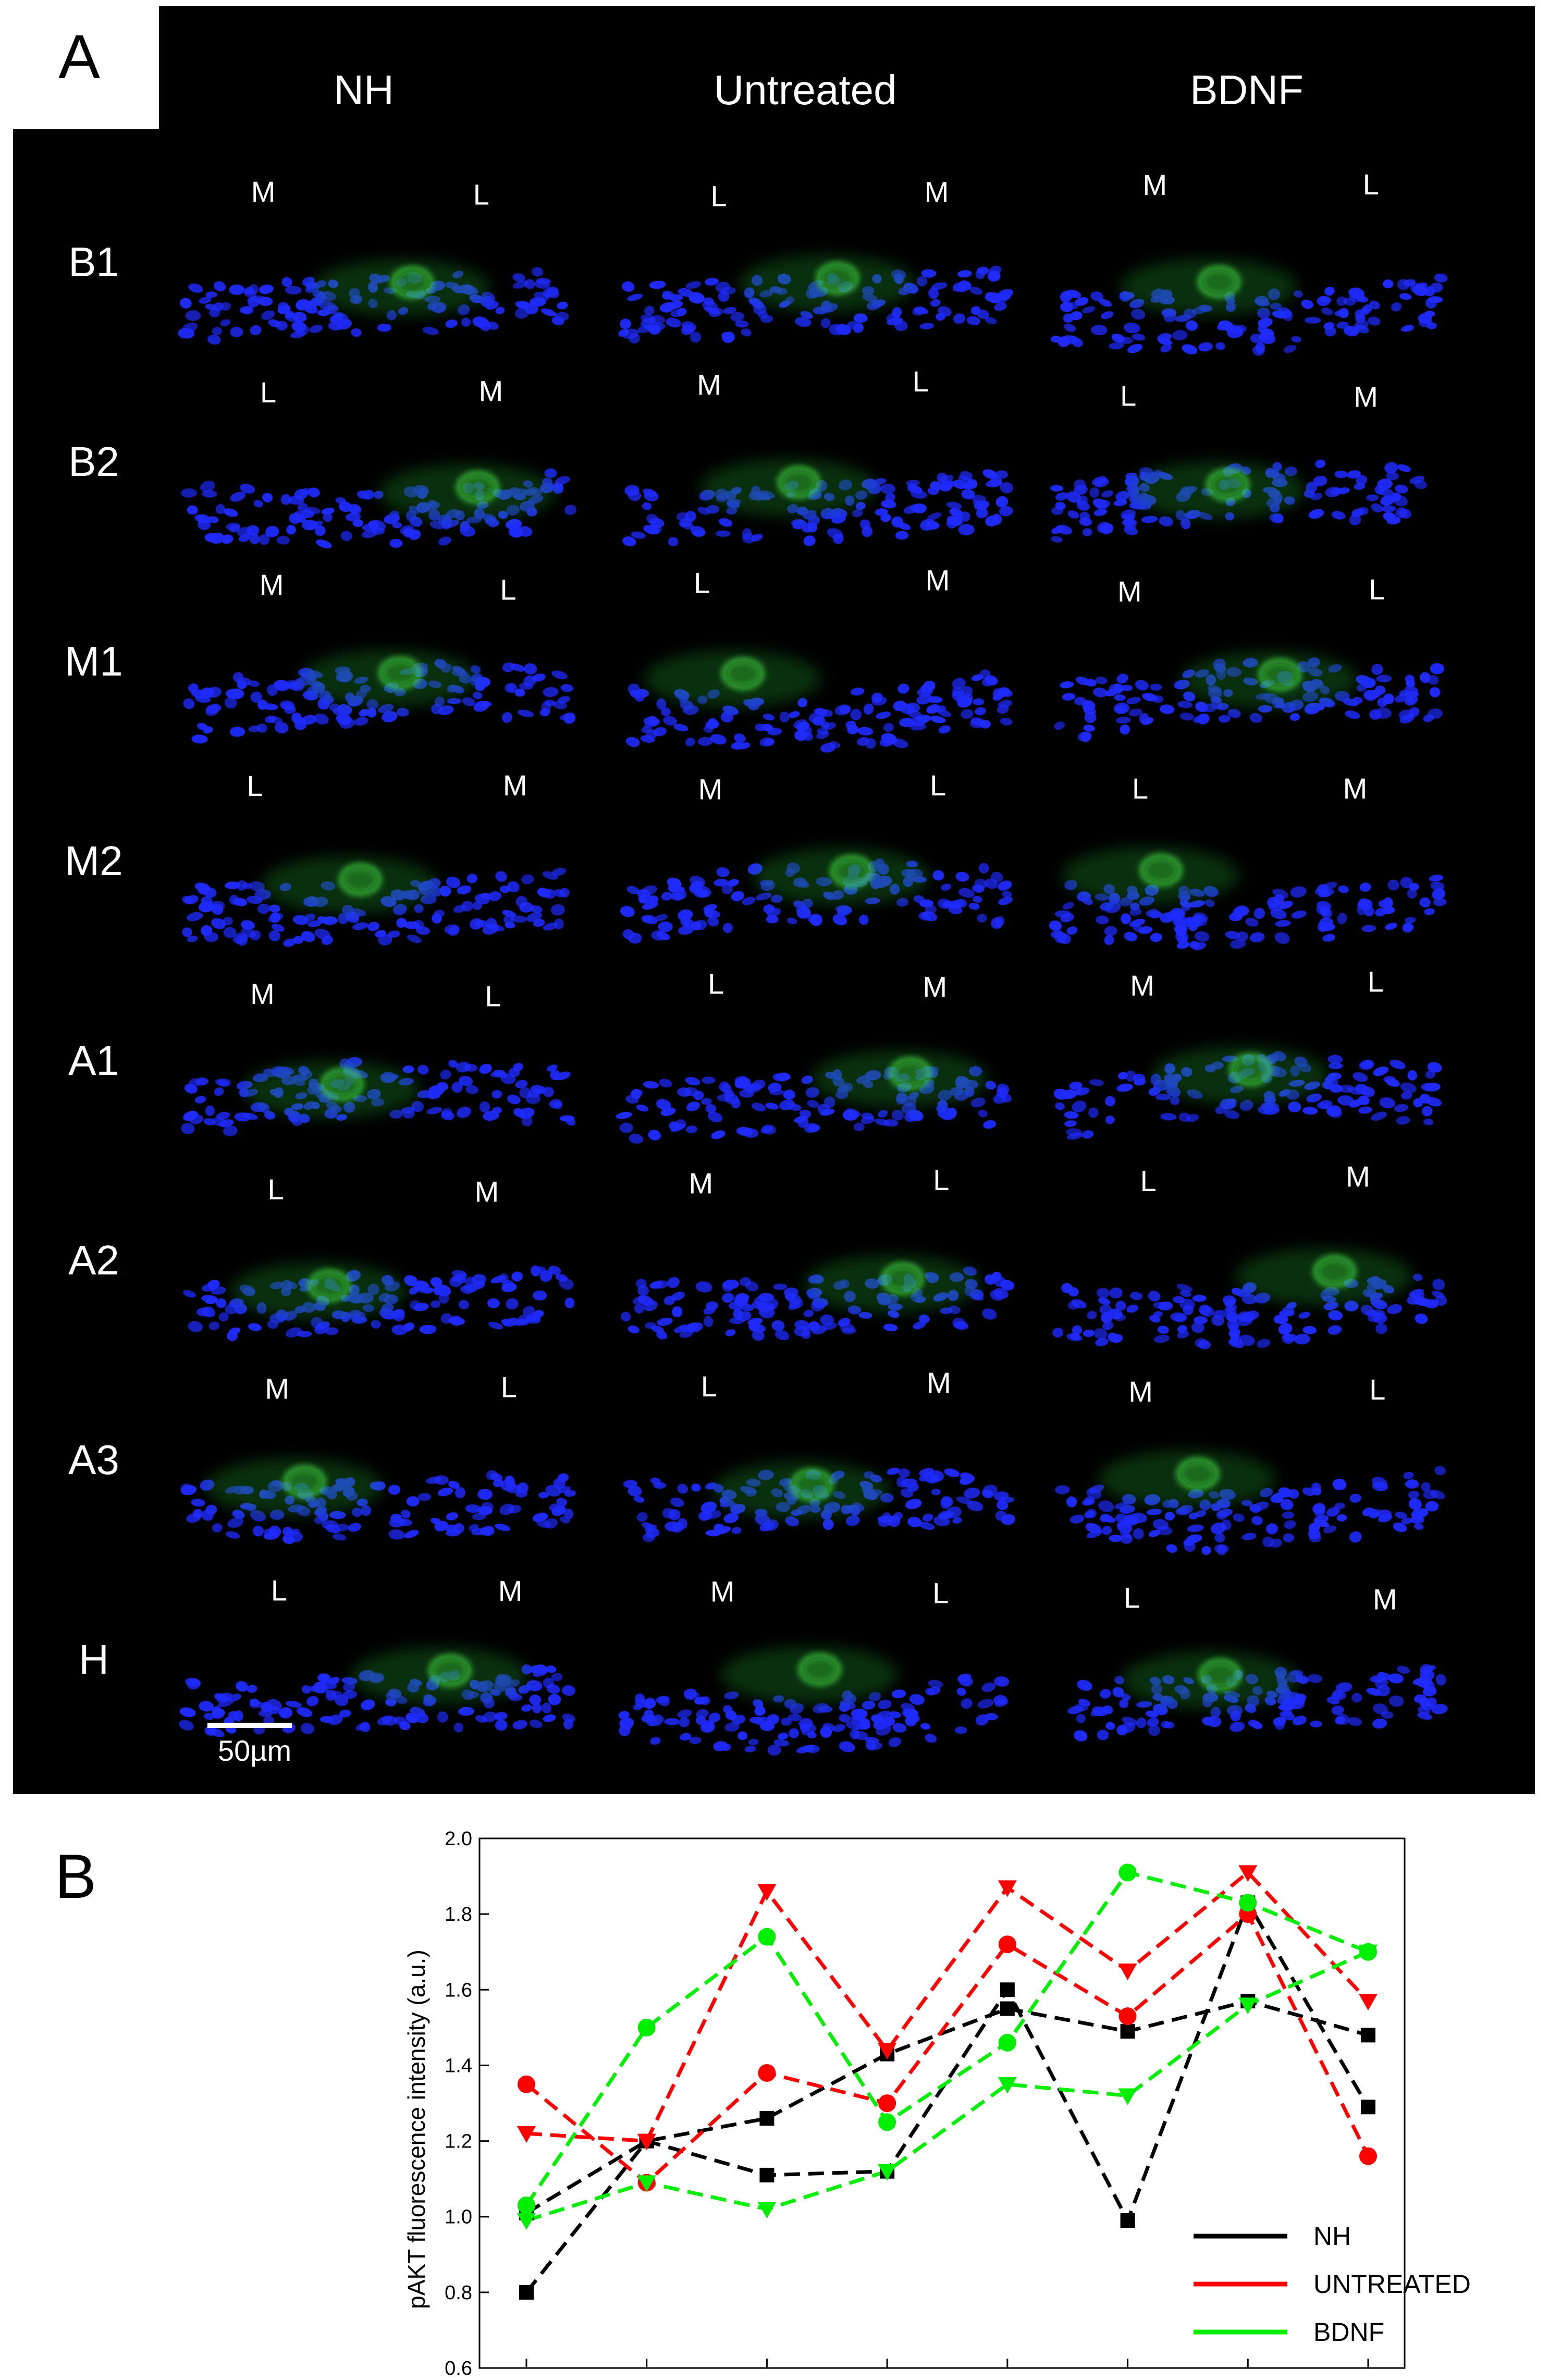  I want to click on column-header-nh: NH, so click(364, 90).